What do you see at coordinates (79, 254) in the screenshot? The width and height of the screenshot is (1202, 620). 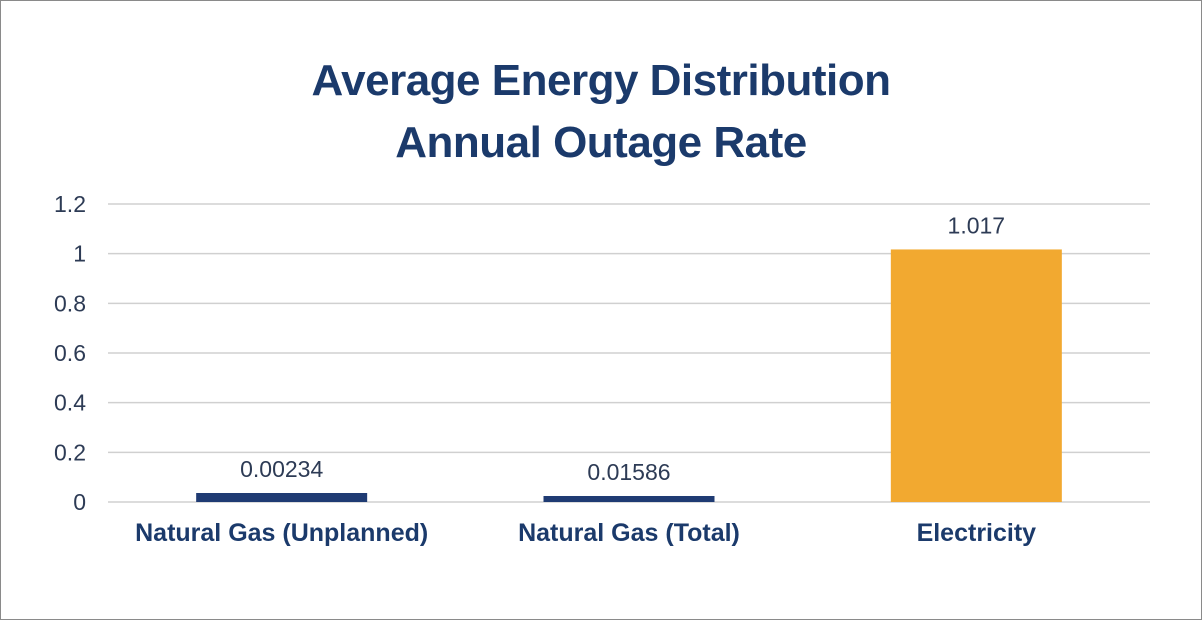 I see `y-tick-label: 1` at bounding box center [79, 254].